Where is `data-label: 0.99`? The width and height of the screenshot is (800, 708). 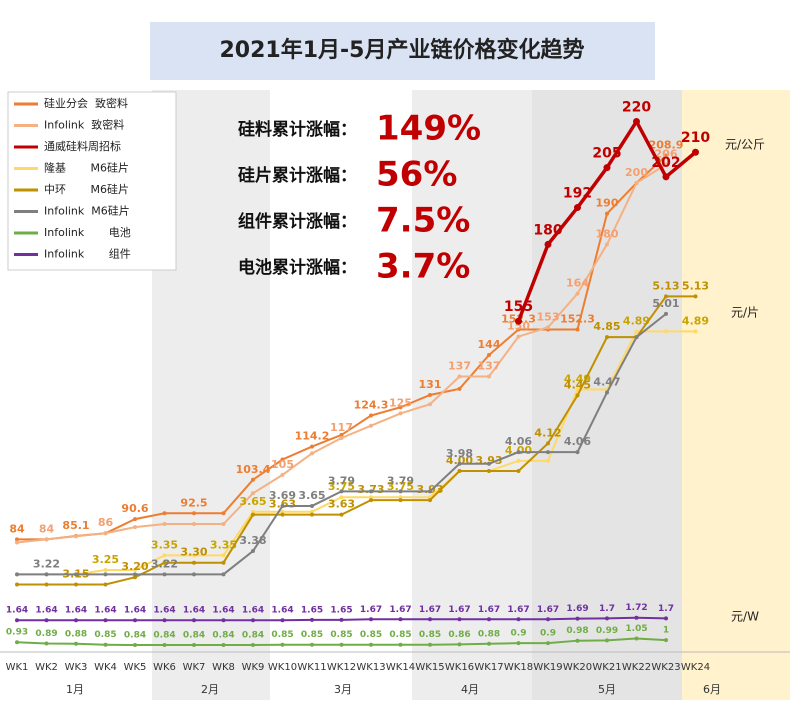 data-label: 0.99 is located at coordinates (607, 631).